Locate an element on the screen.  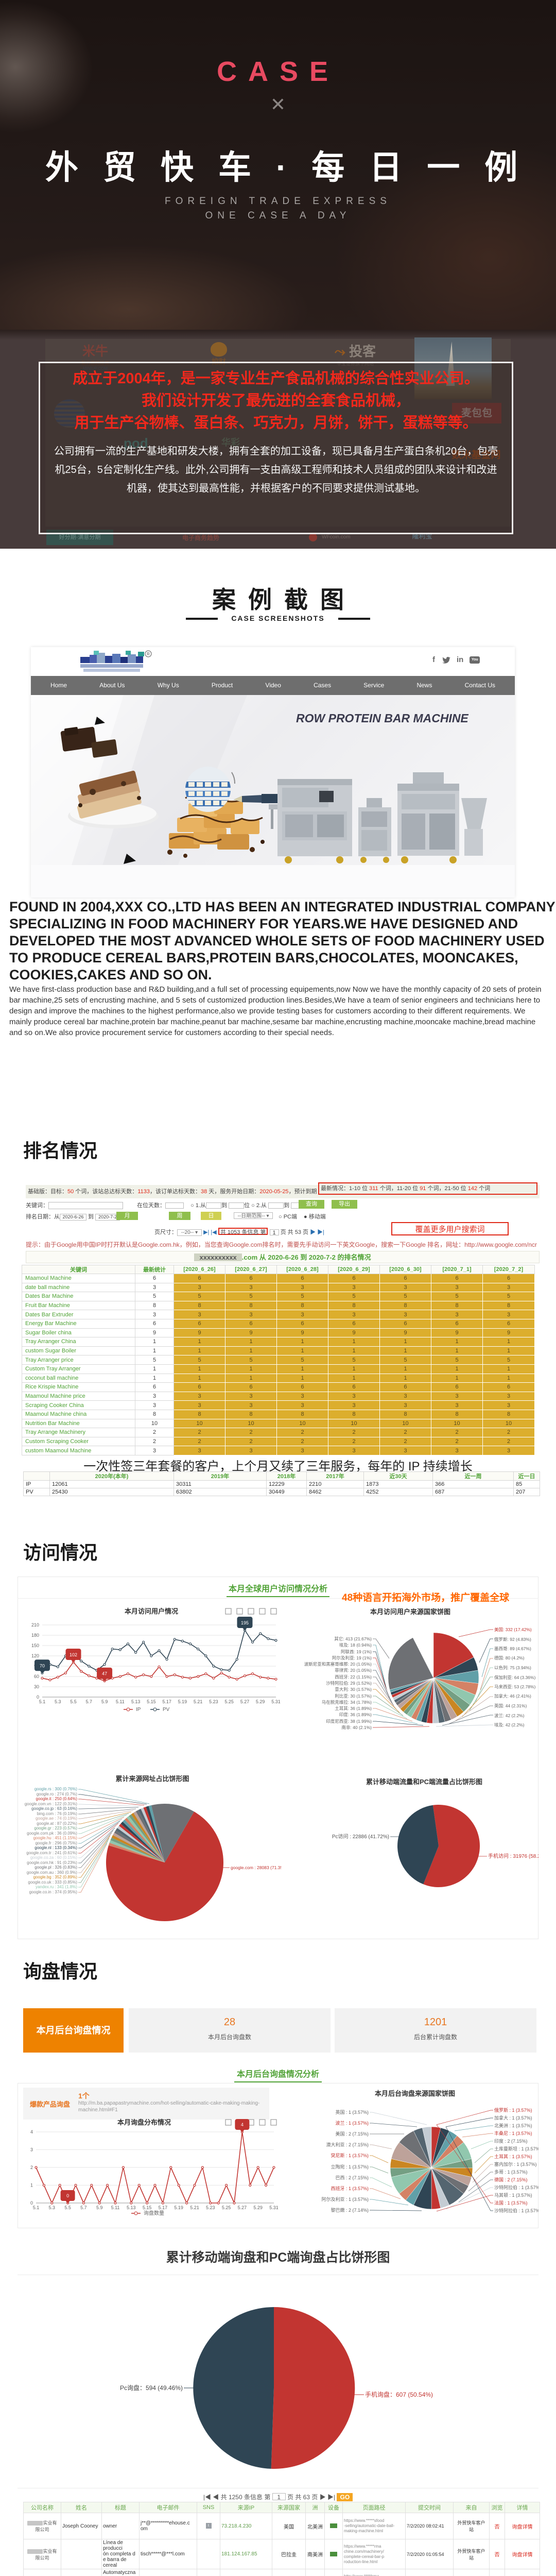
svg-text: 180 is located at coordinates (35, 1635).